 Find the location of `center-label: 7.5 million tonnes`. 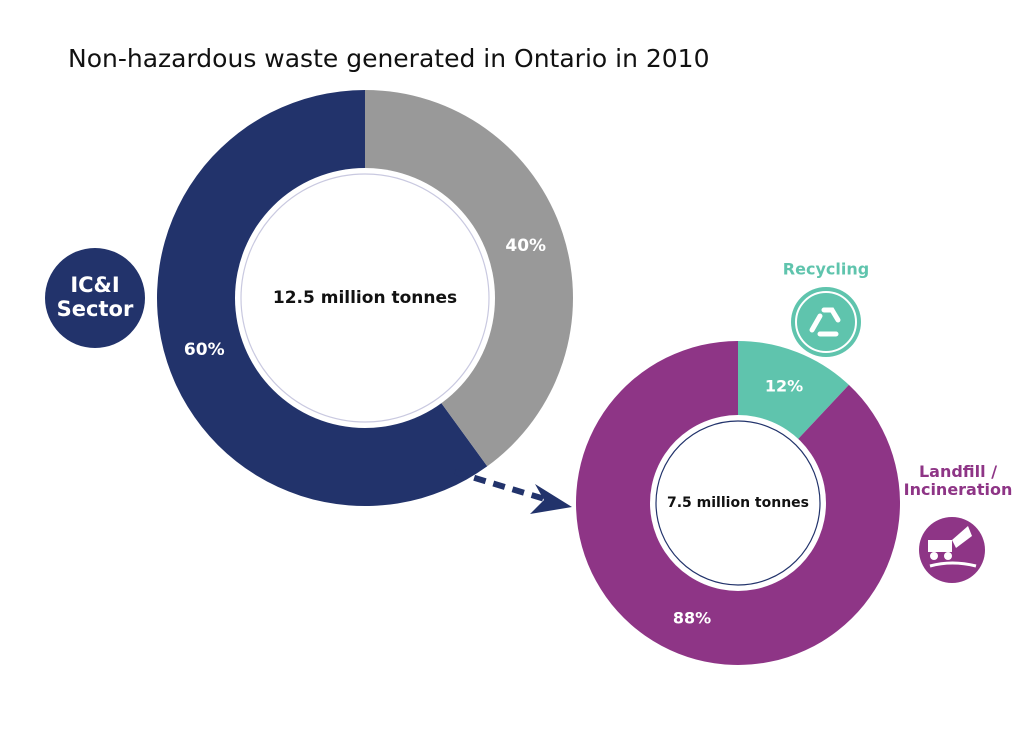

center-label: 7.5 million tonnes is located at coordinates (738, 503).